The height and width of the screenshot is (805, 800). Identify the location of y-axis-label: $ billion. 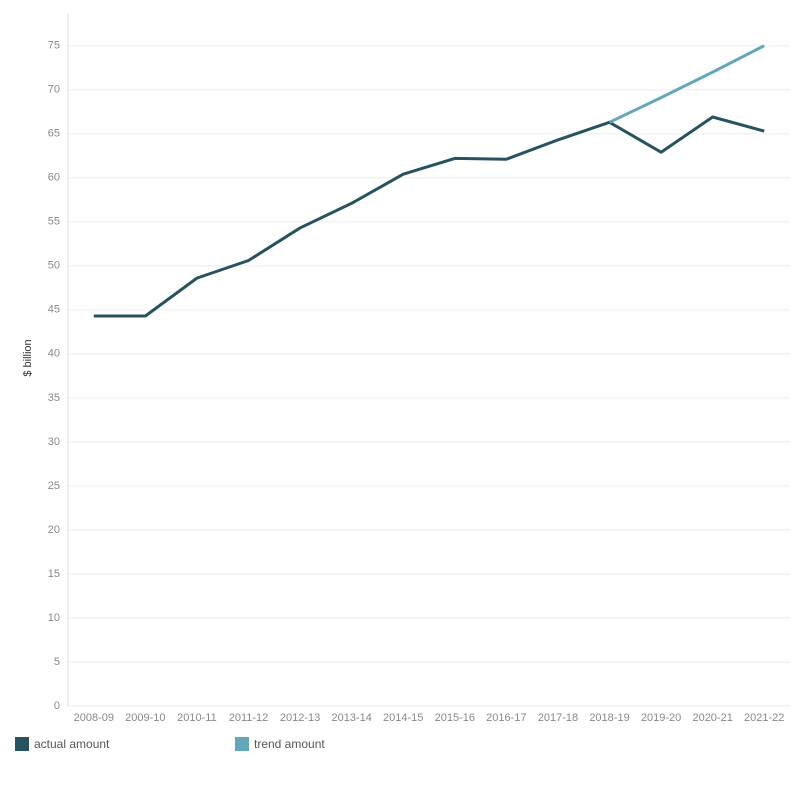
(28, 357).